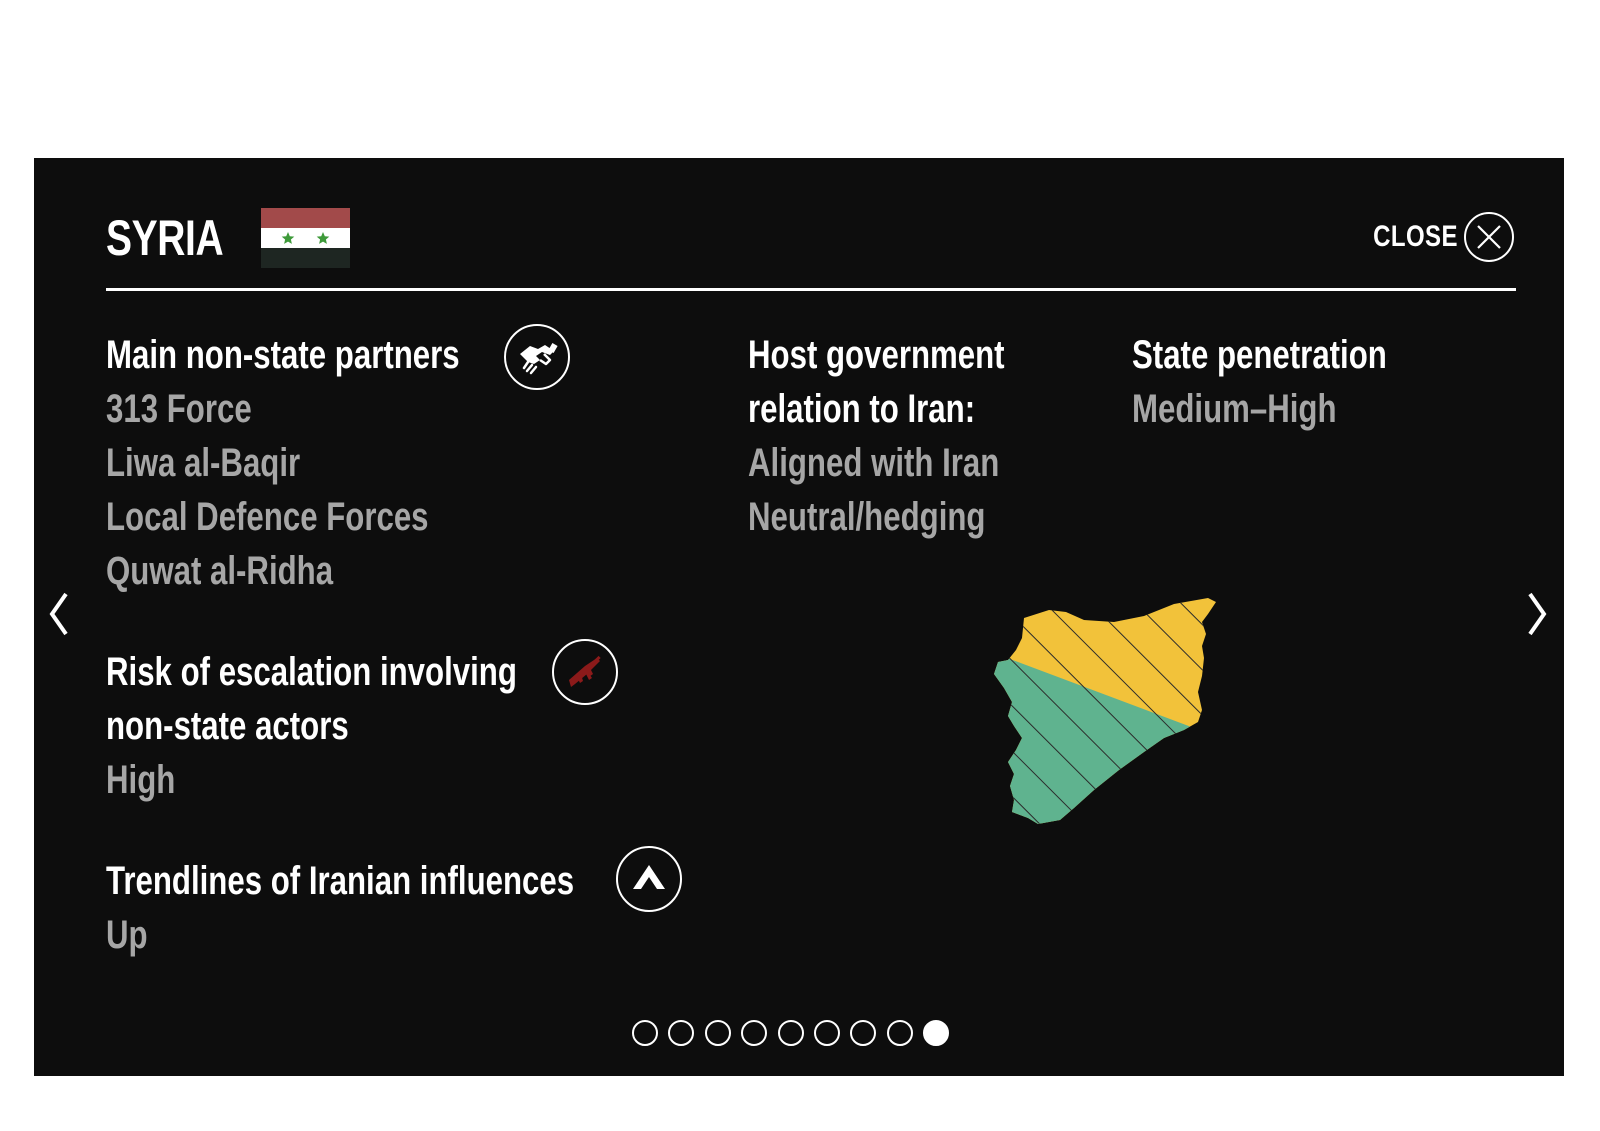  I want to click on pagination, so click(796, 1033).